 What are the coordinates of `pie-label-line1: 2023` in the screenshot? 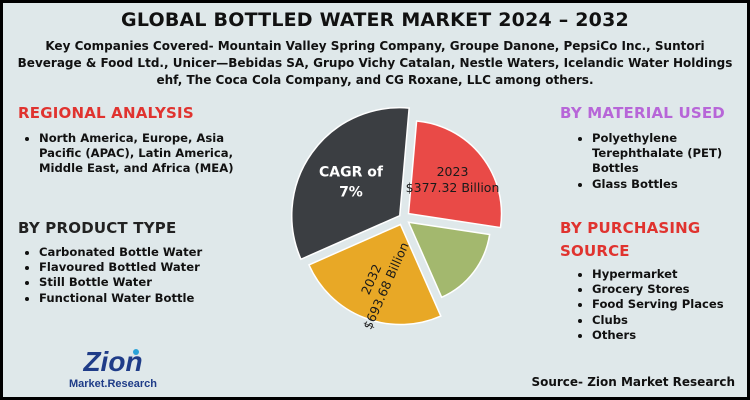 It's located at (453, 171).